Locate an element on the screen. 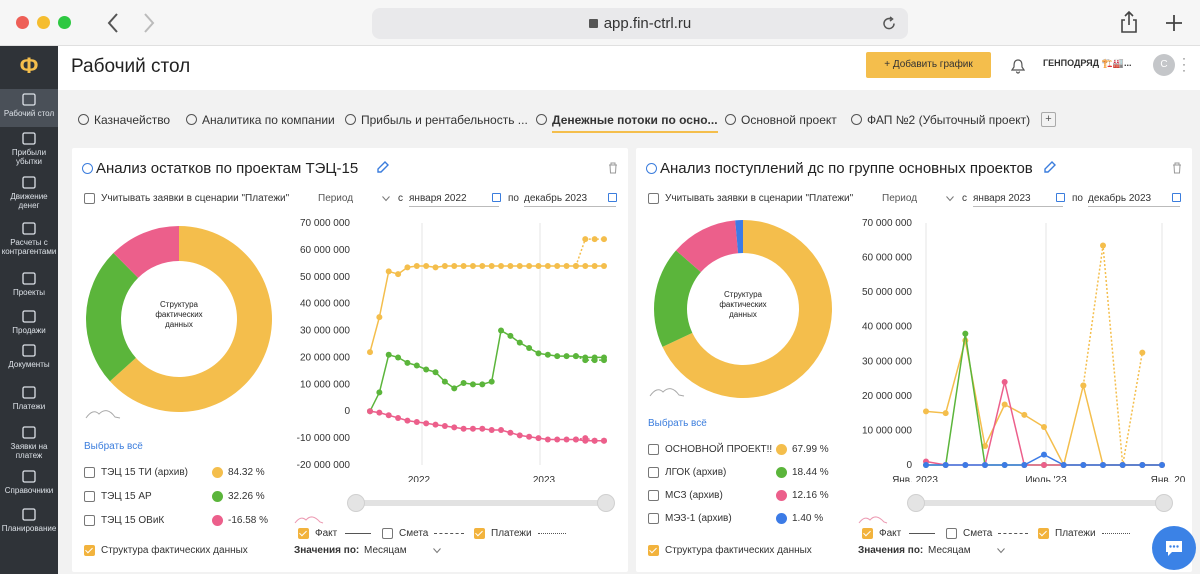  settings-icon is located at coordinates (87, 170).